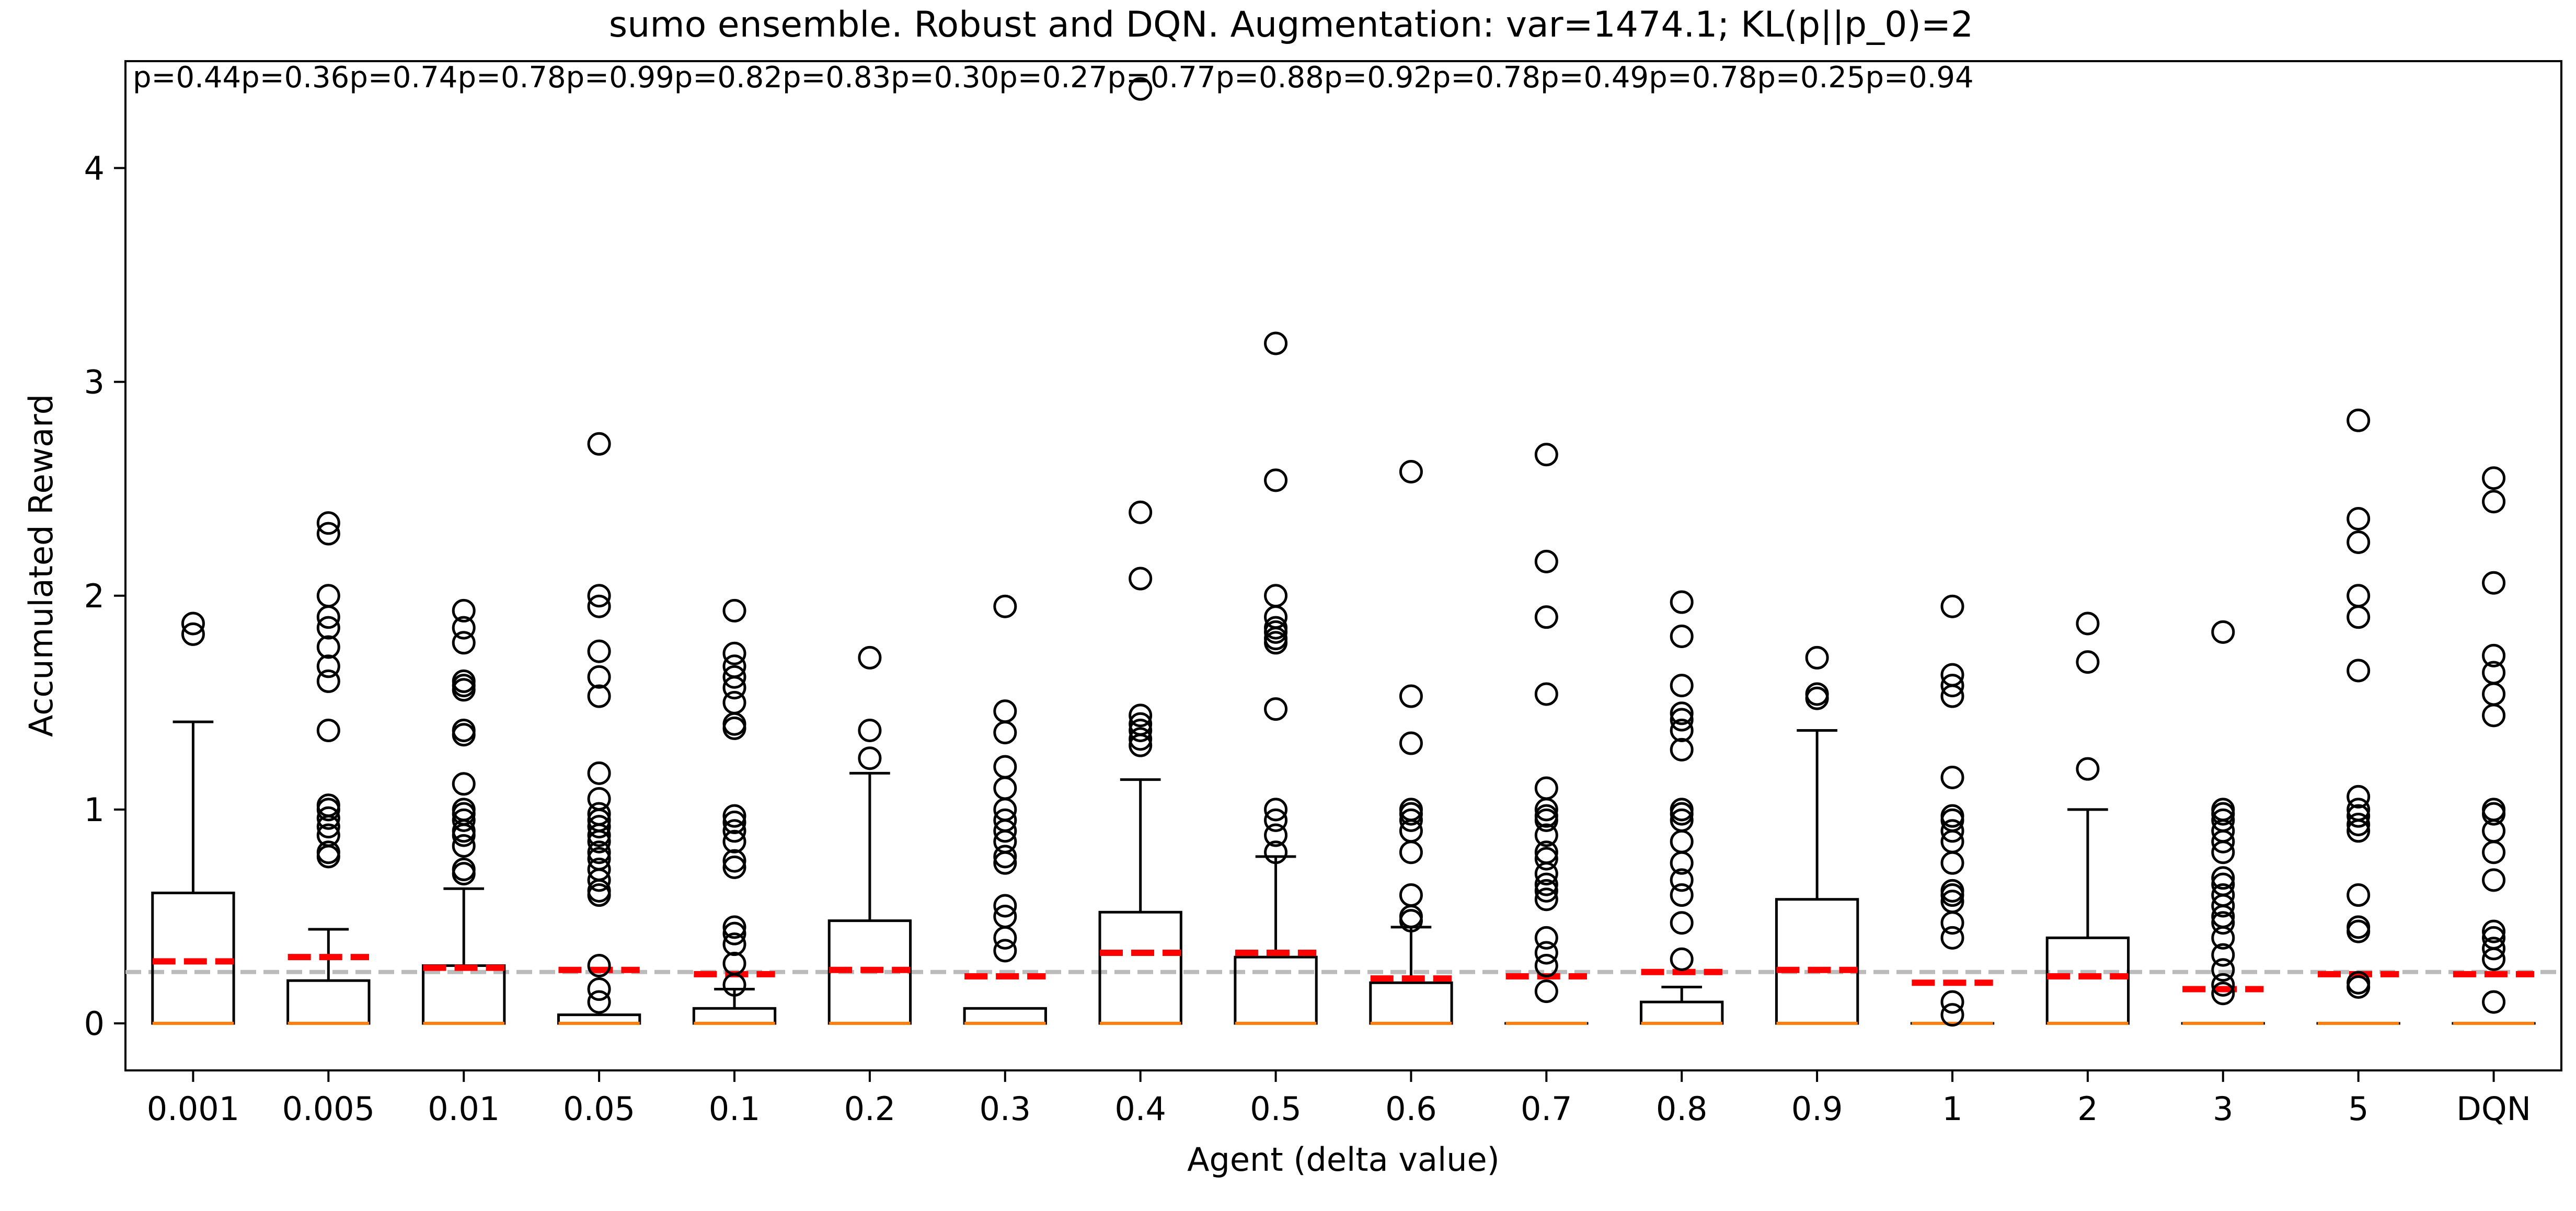  Describe the element at coordinates (94, 168) in the screenshot. I see `y-tick-label: 4` at that location.